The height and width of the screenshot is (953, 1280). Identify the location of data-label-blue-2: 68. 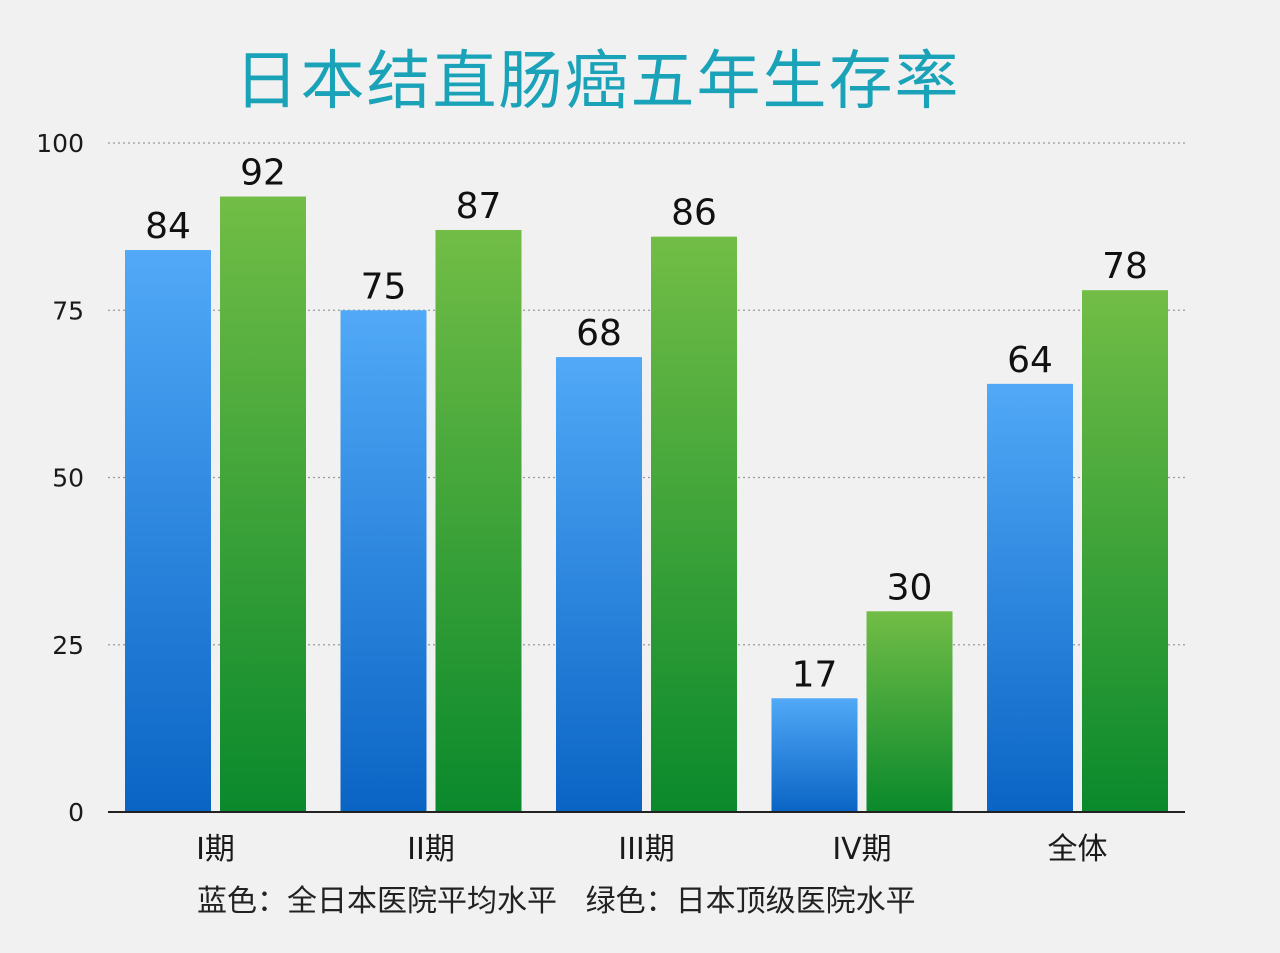
(599, 333).